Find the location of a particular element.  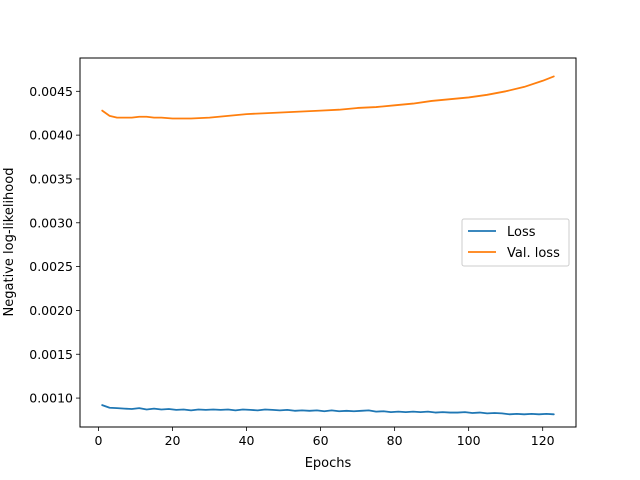

series-line-loss is located at coordinates (328, 410).